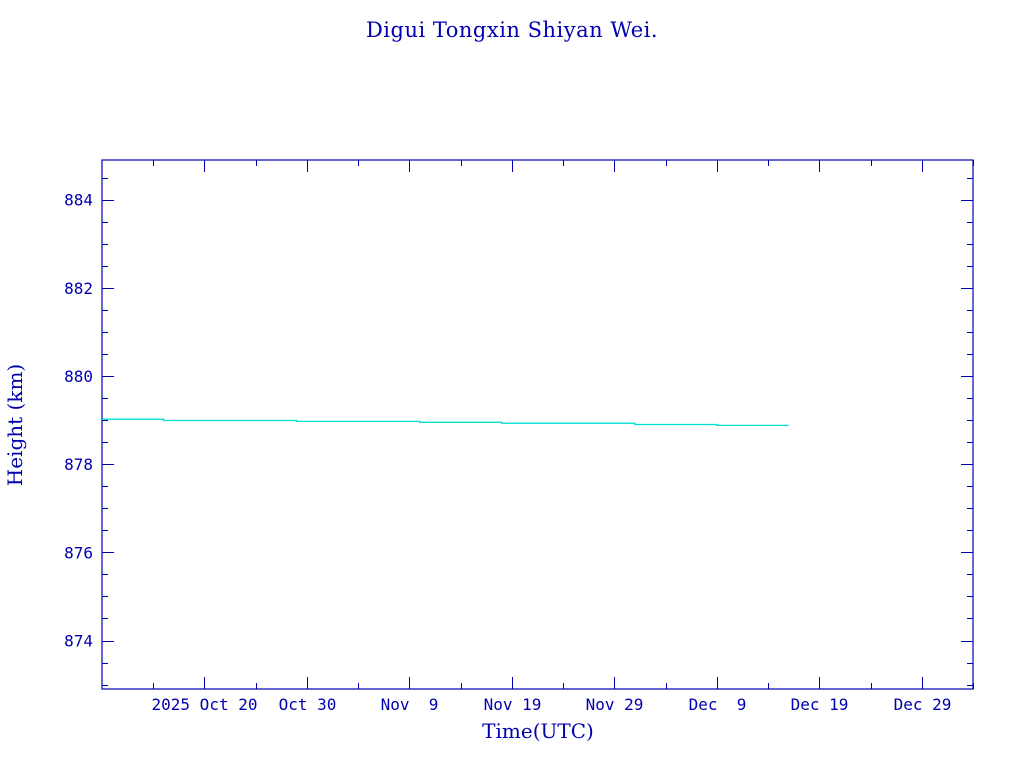  What do you see at coordinates (15, 425) in the screenshot?
I see `y-axis-label: Height (km)` at bounding box center [15, 425].